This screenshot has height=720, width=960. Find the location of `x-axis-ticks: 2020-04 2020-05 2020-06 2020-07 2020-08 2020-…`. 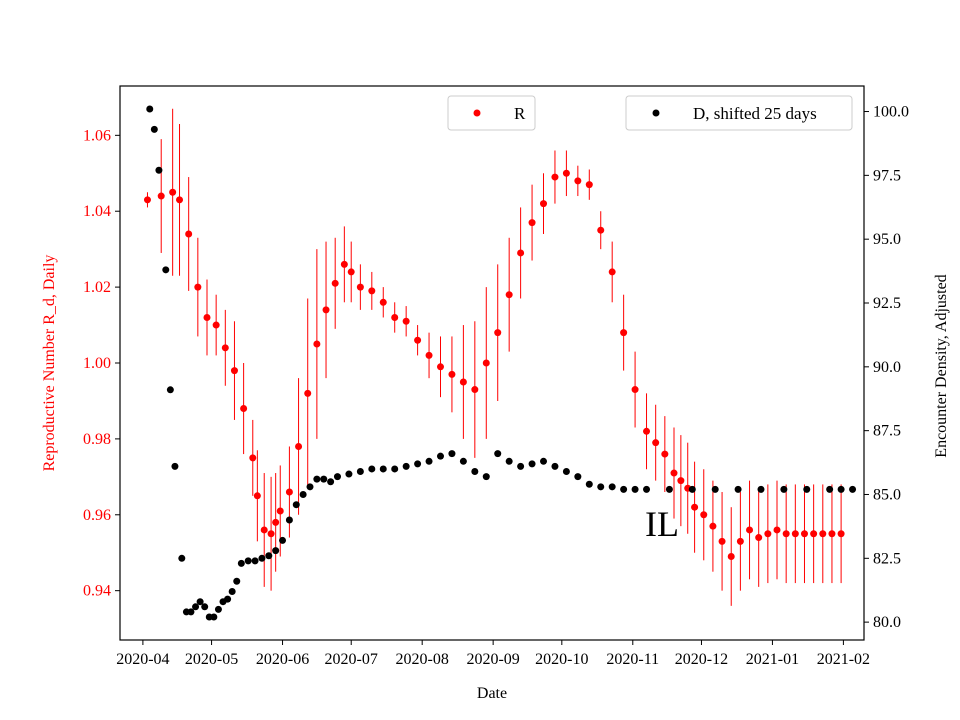

x-axis-ticks: 2020-04 2020-05 2020-06 2020-07 2020-08 2020-… is located at coordinates (493, 654).